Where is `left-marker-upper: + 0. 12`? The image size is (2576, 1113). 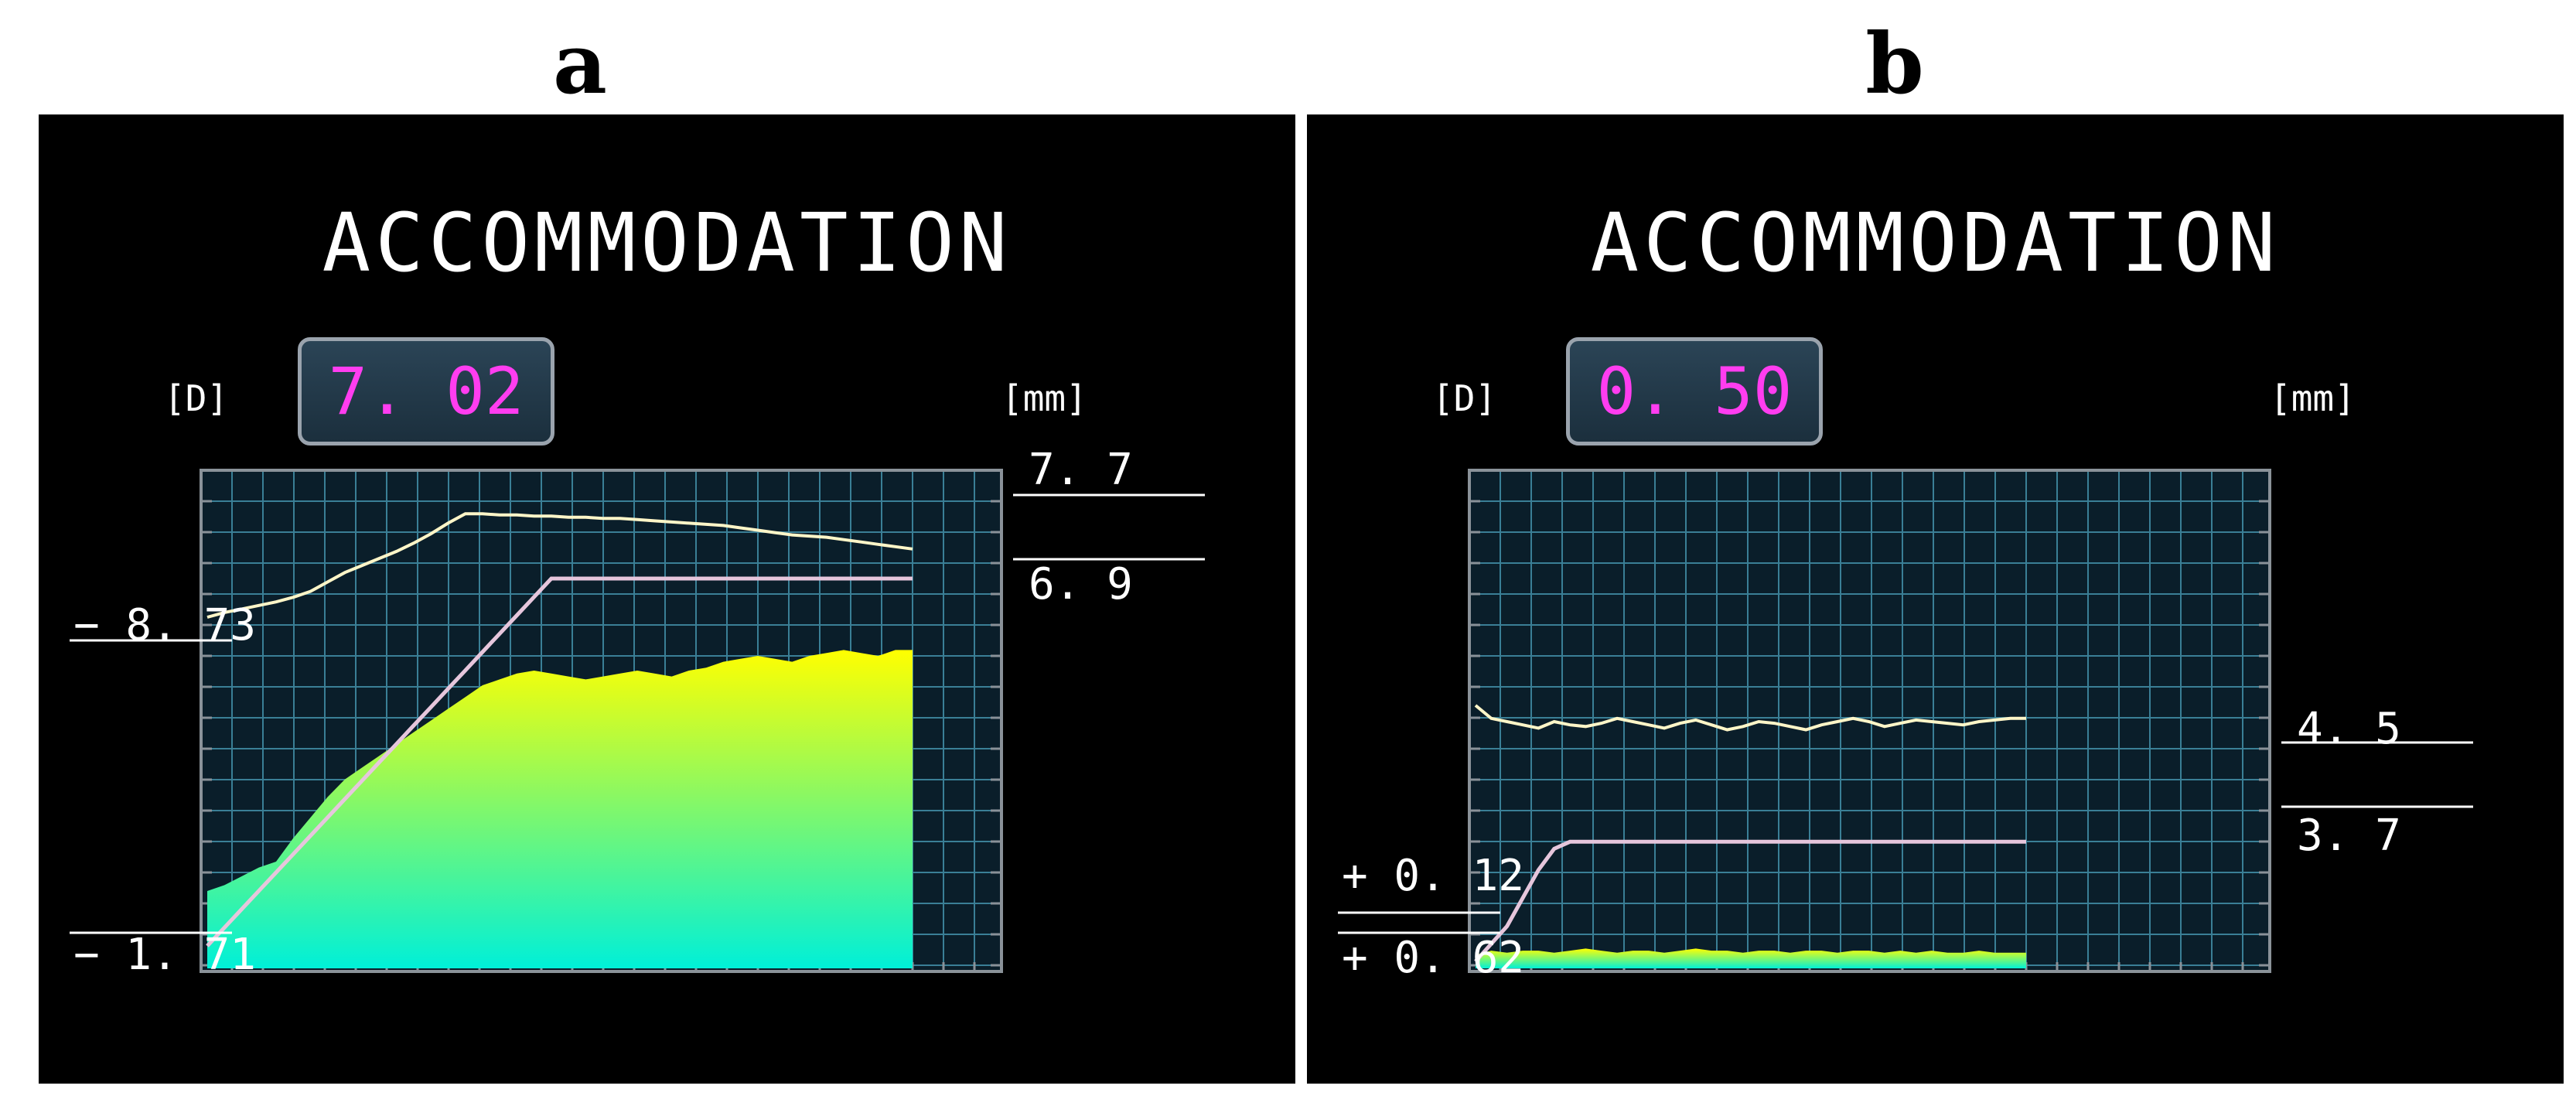 left-marker-upper: + 0. 12 is located at coordinates (1434, 876).